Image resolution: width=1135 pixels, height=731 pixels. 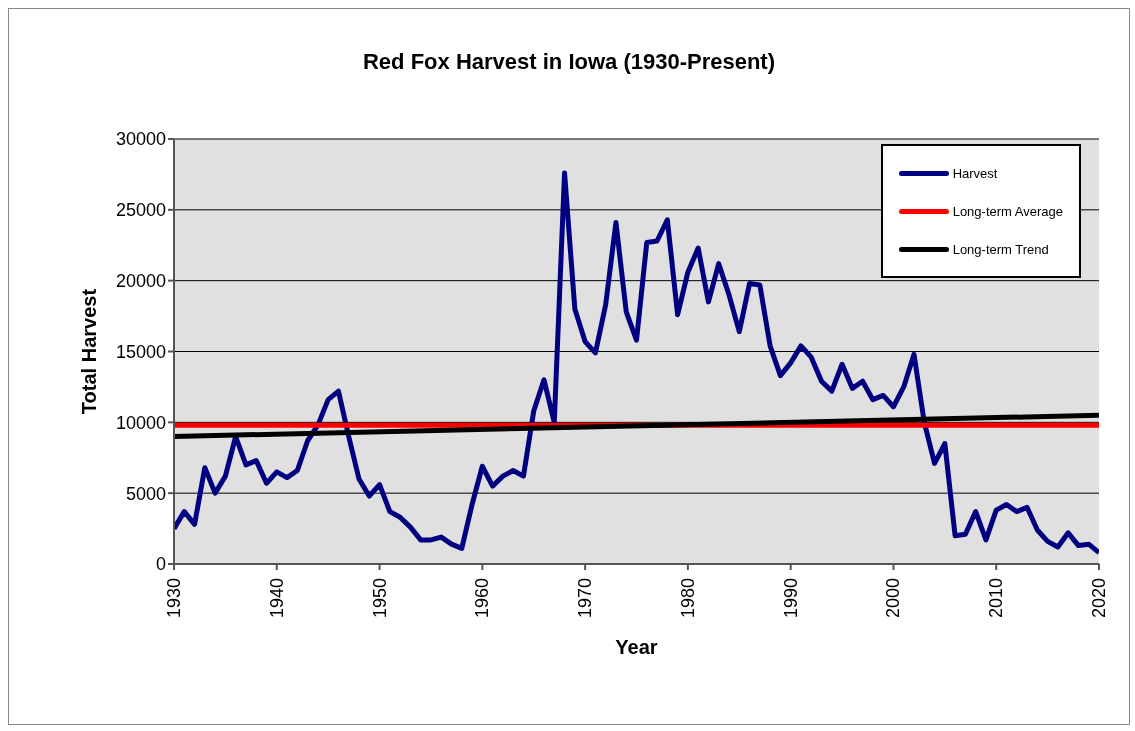 What do you see at coordinates (379, 598) in the screenshot?
I see `x-tick-label: 1950` at bounding box center [379, 598].